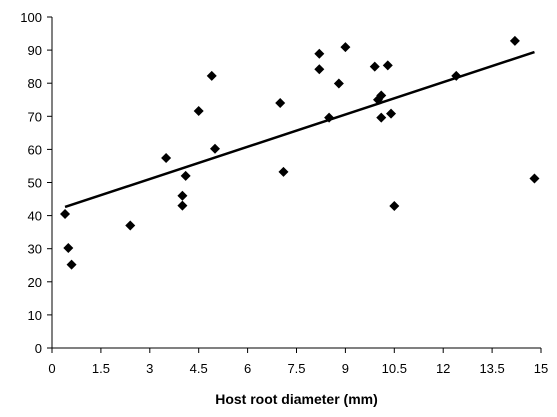 The image size is (557, 417). Describe the element at coordinates (443, 368) in the screenshot. I see `x-tick-label: 12` at that location.